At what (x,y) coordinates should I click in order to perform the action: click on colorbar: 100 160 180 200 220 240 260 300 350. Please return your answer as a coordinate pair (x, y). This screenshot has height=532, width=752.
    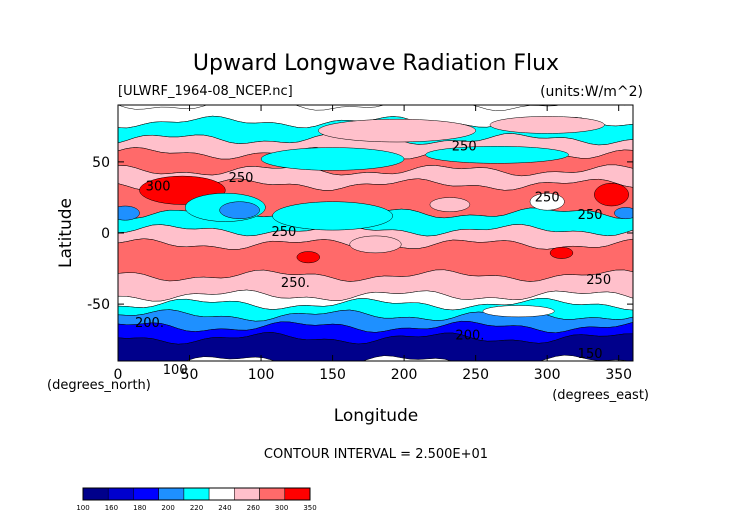
    Looking at the image, I should click on (196, 499).